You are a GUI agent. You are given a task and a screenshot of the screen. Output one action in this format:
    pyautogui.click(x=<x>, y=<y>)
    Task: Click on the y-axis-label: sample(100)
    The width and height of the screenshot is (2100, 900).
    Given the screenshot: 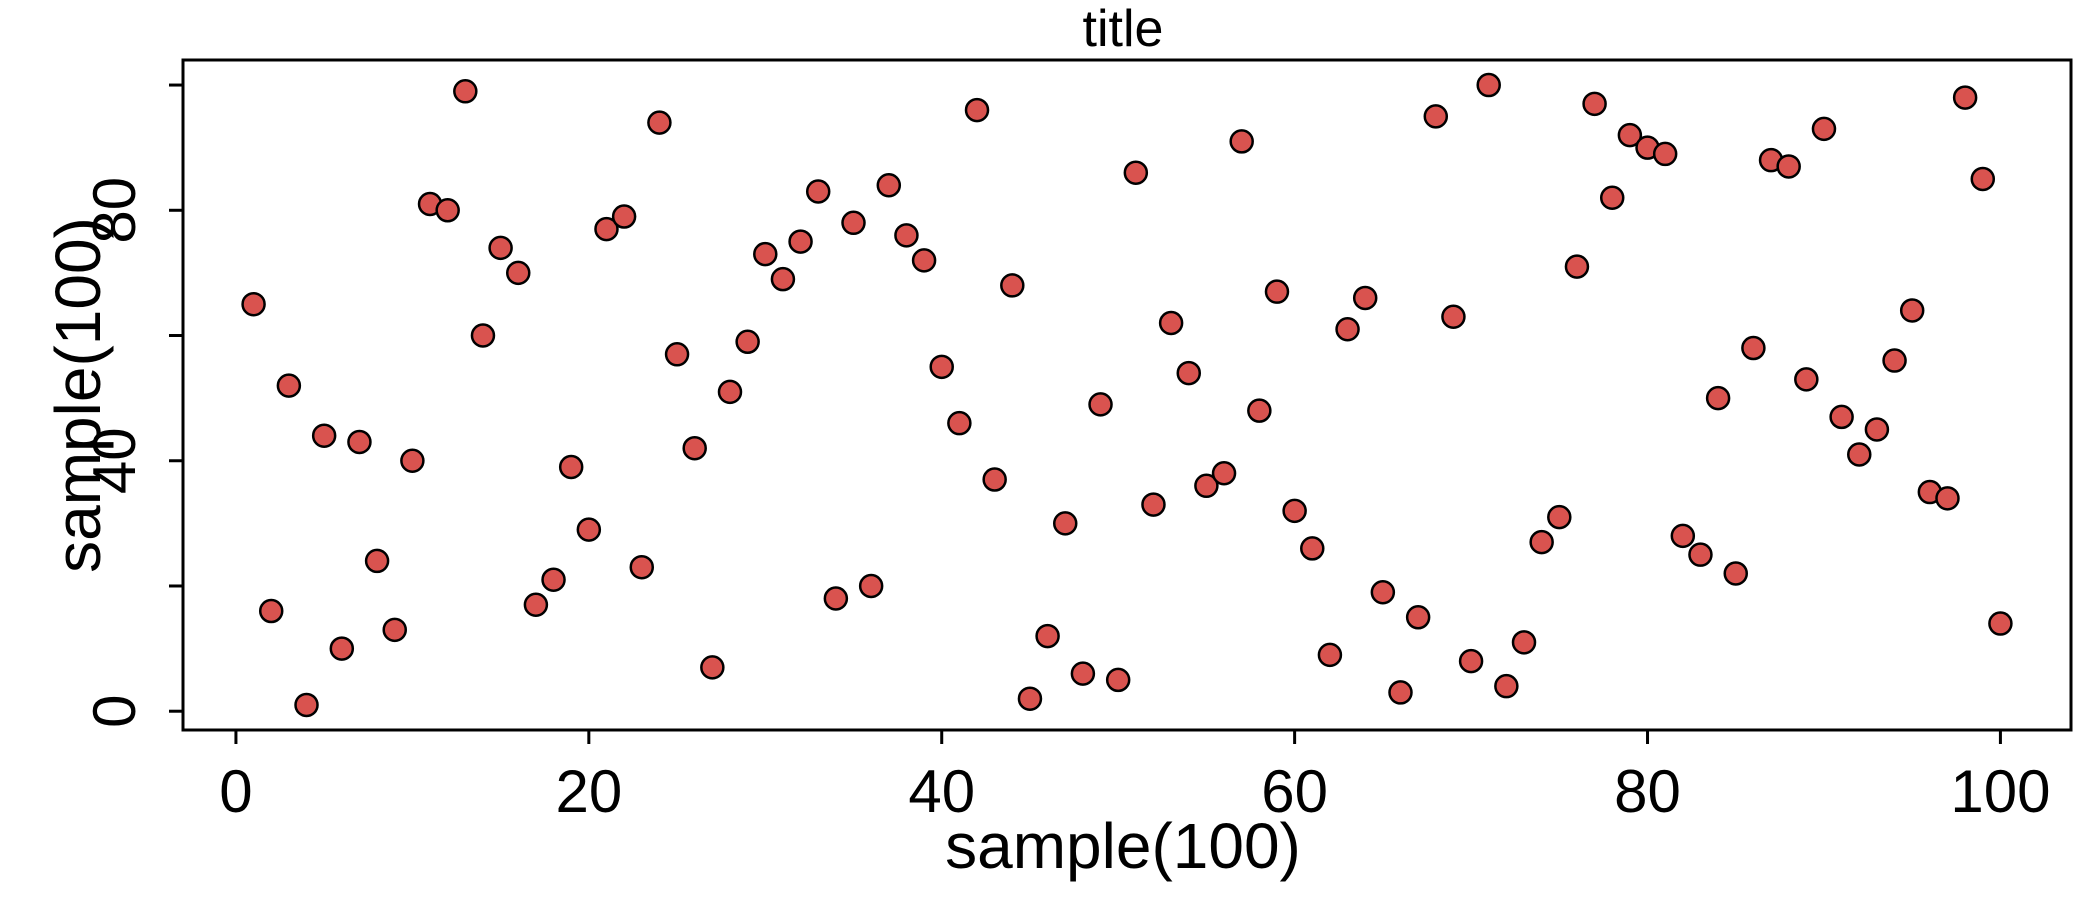 What is the action you would take?
    pyautogui.click(x=78, y=395)
    